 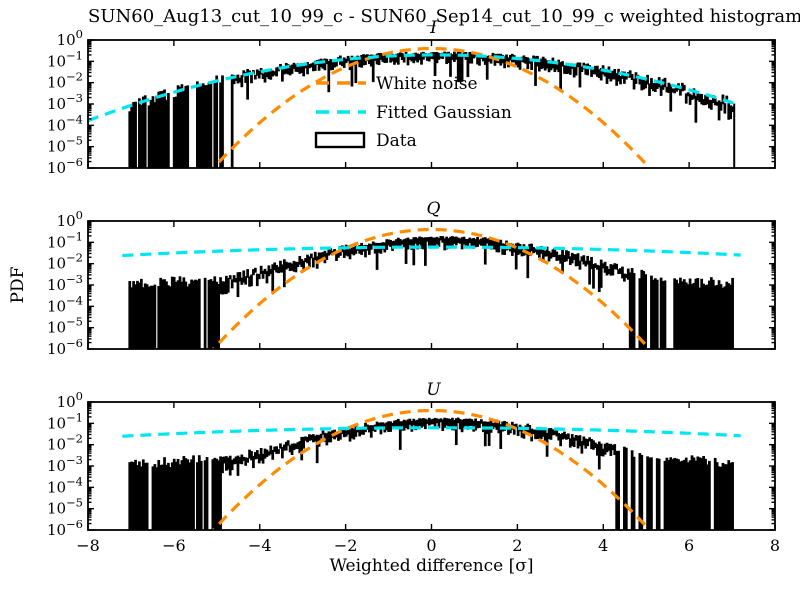 I want to click on legend: White noise Fitted Gaussian Data, so click(x=413, y=112).